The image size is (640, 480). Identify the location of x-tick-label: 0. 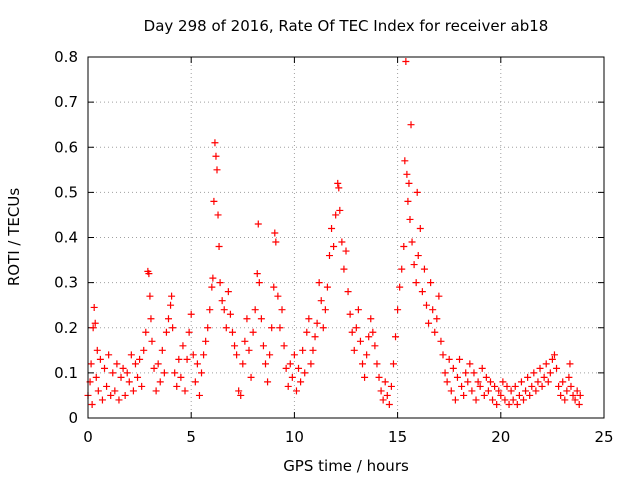
(88, 437).